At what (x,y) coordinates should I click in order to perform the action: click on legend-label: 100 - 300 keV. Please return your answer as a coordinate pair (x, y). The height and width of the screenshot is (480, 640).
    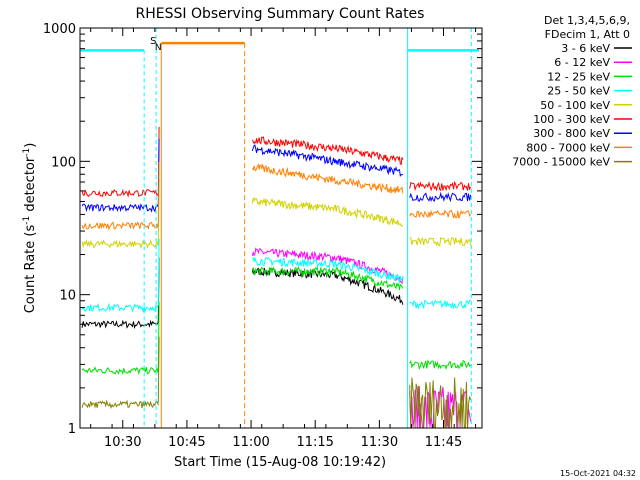
    Looking at the image, I should click on (571, 119).